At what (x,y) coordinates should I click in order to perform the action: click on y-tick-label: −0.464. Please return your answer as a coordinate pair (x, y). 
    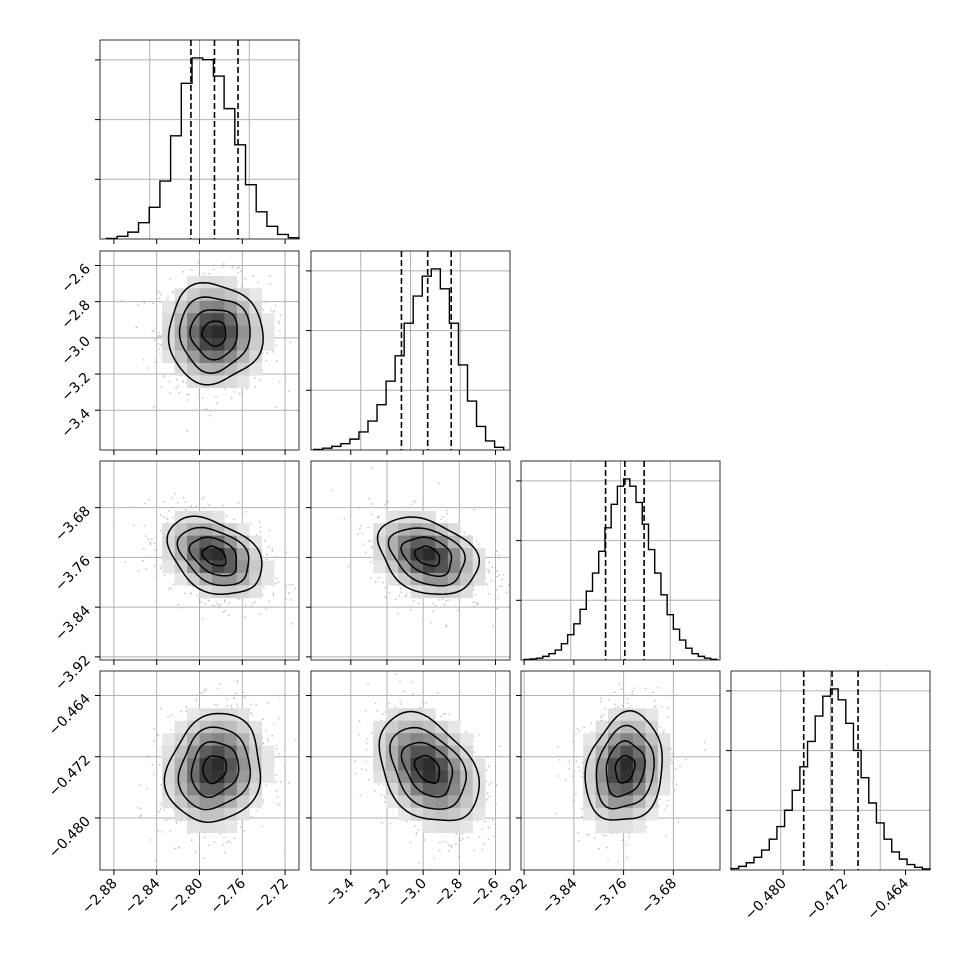
    Looking at the image, I should click on (70, 715).